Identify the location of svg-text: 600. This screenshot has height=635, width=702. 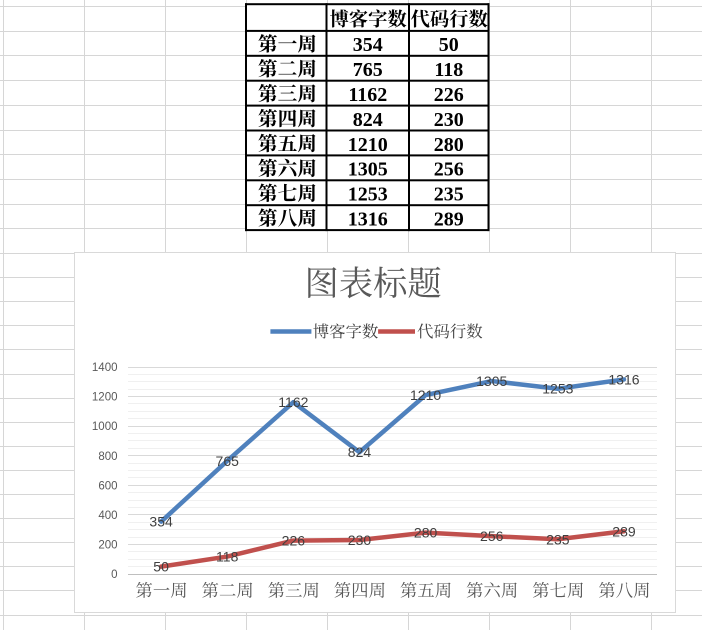
(107, 486).